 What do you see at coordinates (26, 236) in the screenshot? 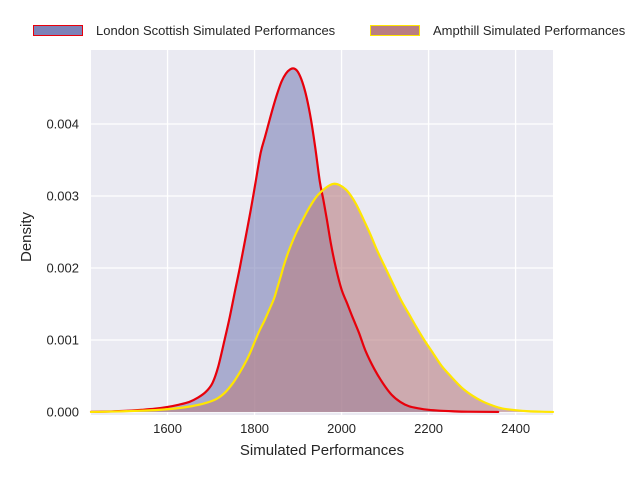
I see `y-axis-label: Density` at bounding box center [26, 236].